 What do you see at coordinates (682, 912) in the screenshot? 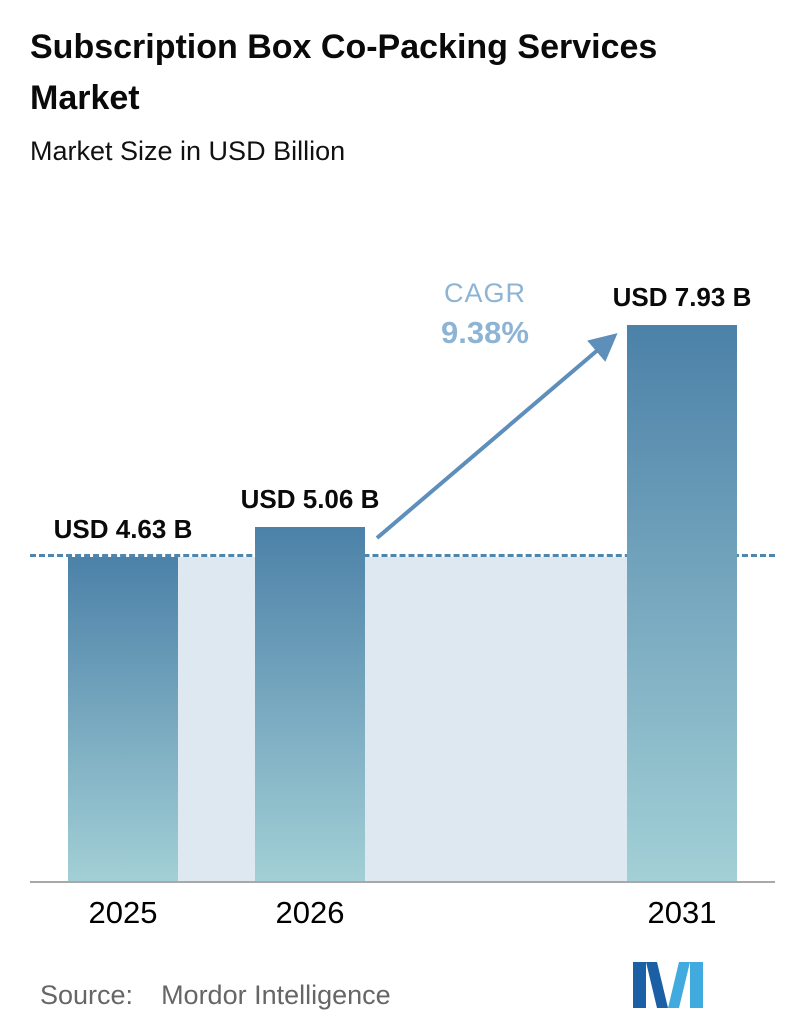
I see `x-axis-label-2031: 2031` at bounding box center [682, 912].